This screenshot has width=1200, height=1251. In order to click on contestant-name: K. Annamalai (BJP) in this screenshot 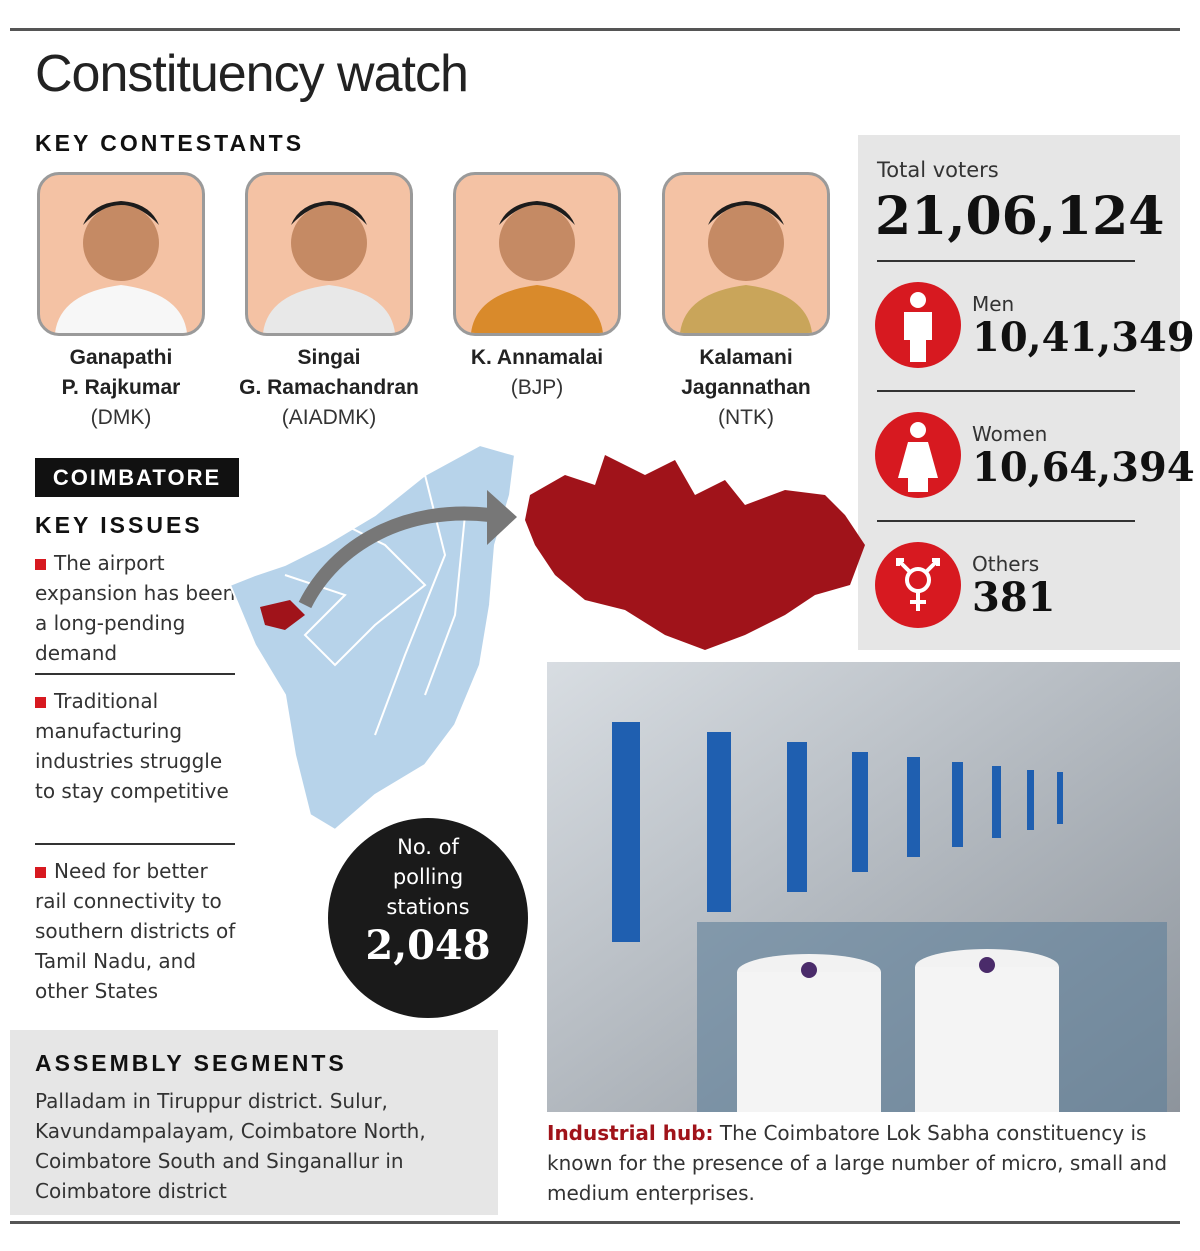, I will do `click(537, 373)`.